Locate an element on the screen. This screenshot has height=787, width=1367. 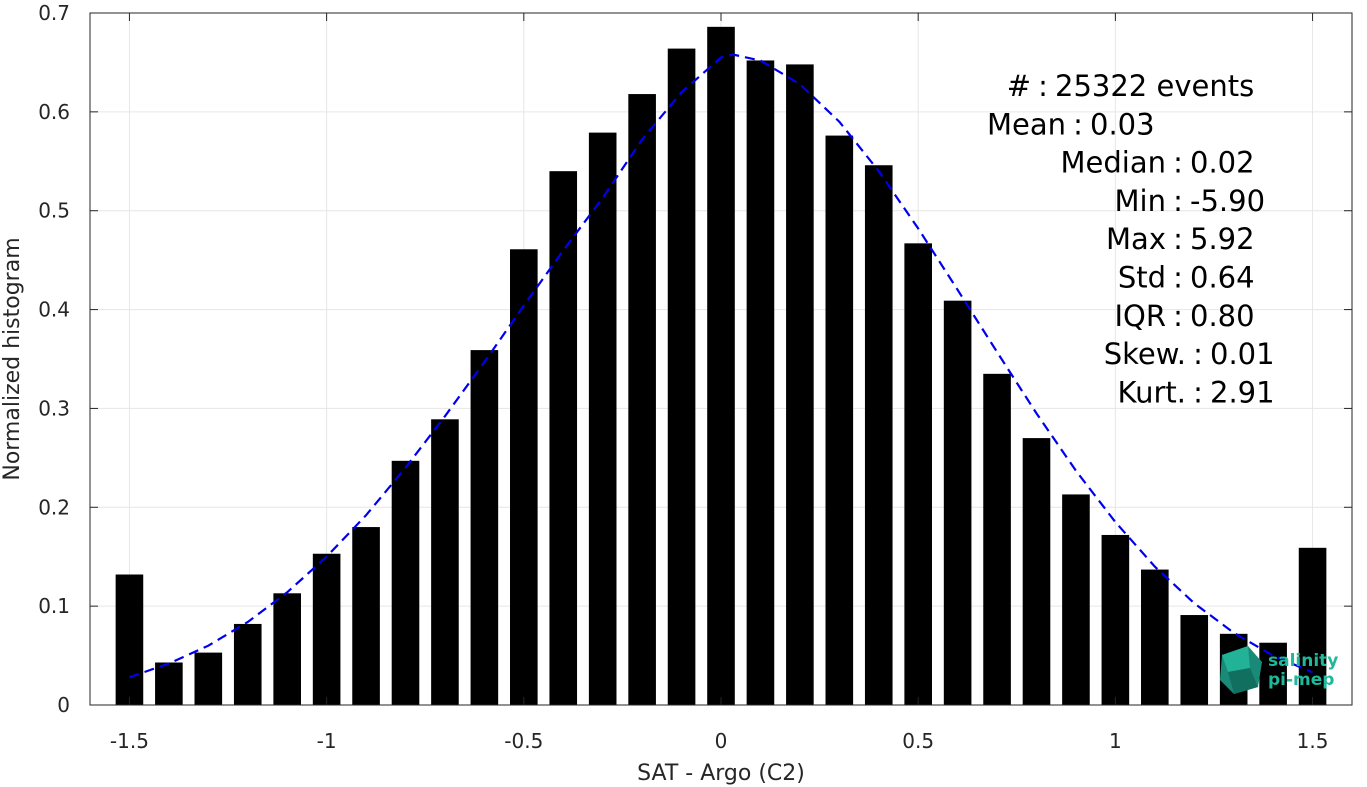
x-tick-label: 1 is located at coordinates (1115, 741).